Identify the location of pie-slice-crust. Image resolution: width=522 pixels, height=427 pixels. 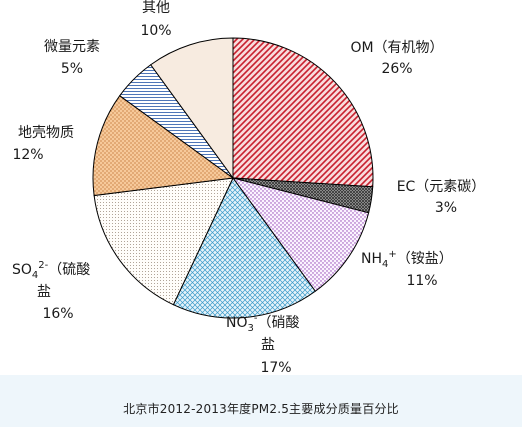
(163, 146).